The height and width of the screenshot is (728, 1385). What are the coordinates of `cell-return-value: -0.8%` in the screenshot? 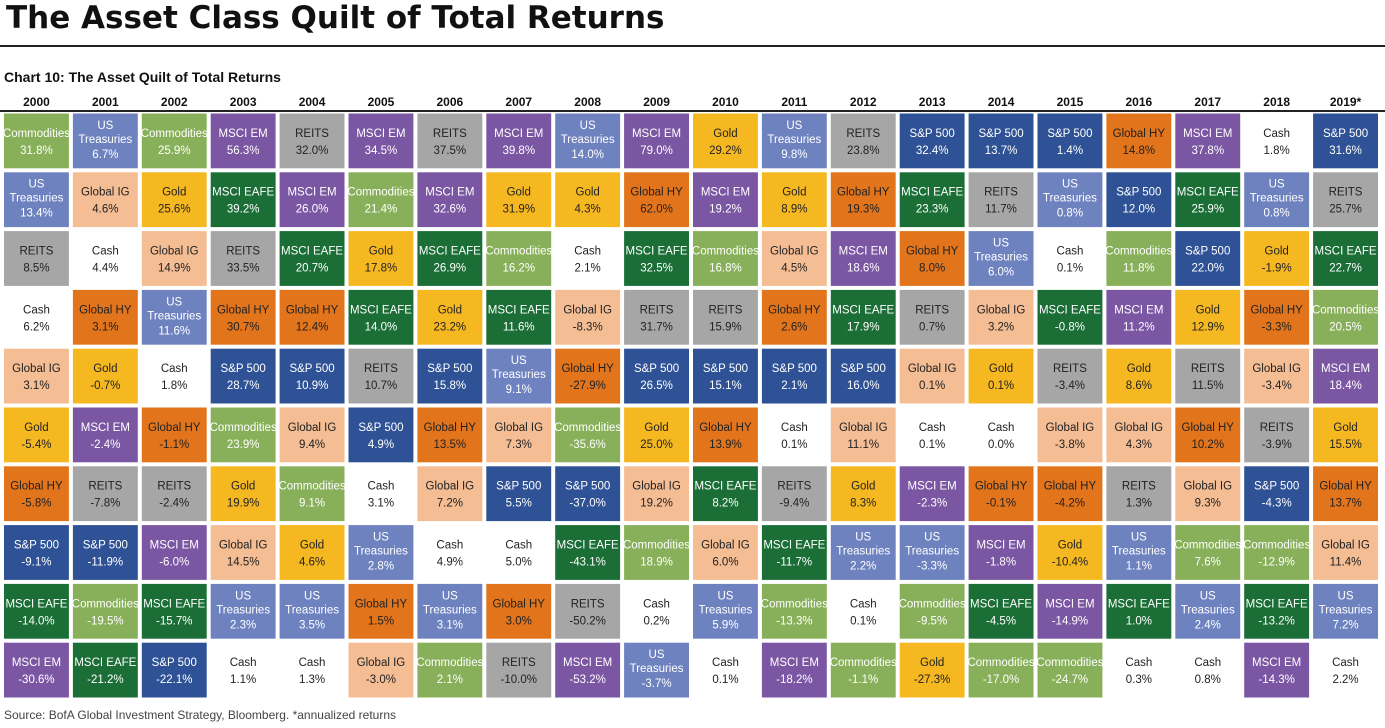 It's located at (1070, 327).